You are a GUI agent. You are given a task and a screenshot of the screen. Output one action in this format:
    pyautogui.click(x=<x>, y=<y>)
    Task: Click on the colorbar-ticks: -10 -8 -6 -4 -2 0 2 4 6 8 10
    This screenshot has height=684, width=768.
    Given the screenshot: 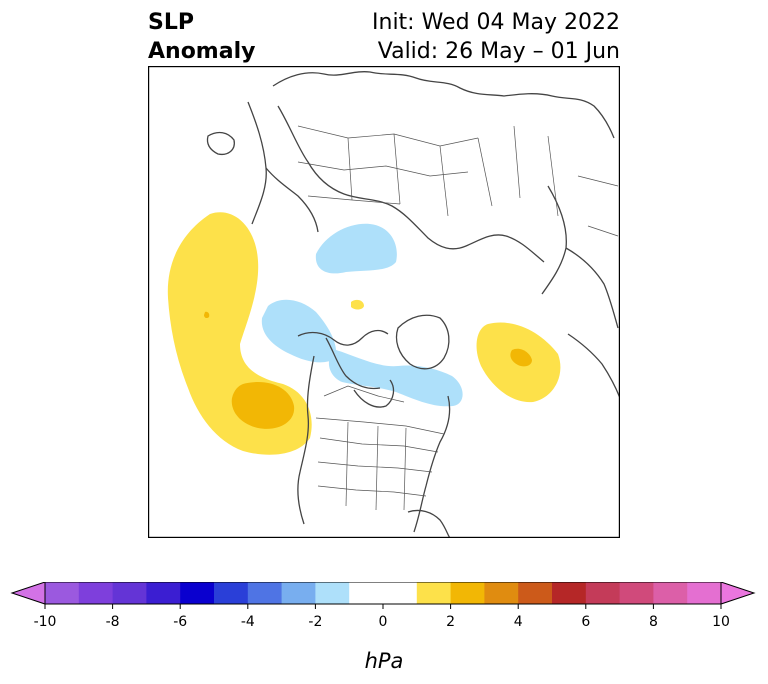 What is the action you would take?
    pyautogui.click(x=382, y=617)
    